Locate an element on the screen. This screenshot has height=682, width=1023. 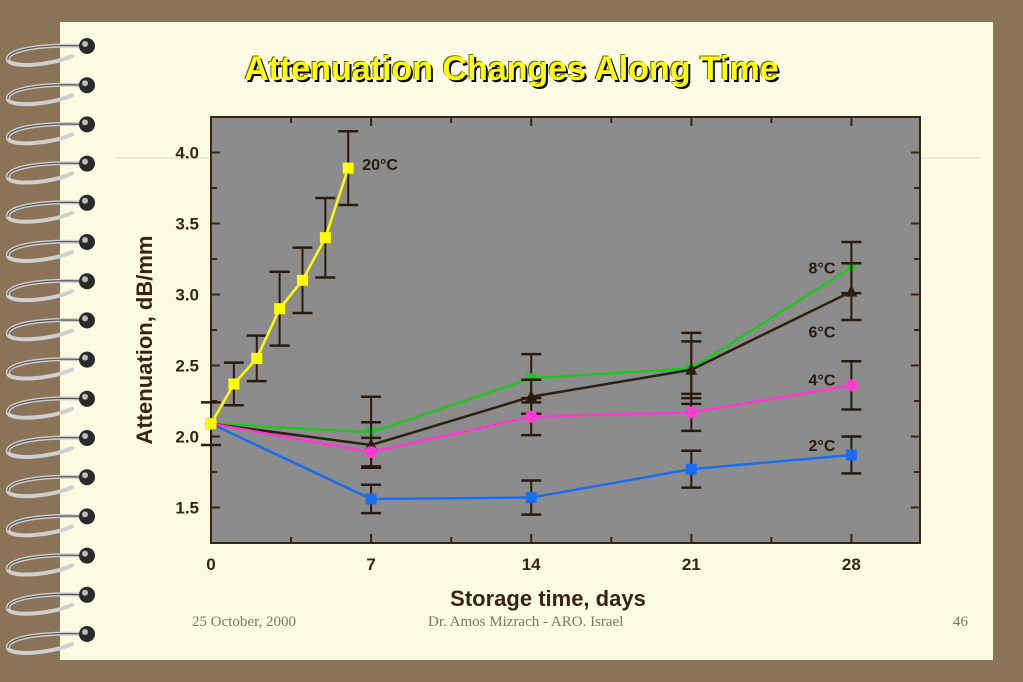
y-axis-label: Attenuation, dB/mm is located at coordinates (144, 340).